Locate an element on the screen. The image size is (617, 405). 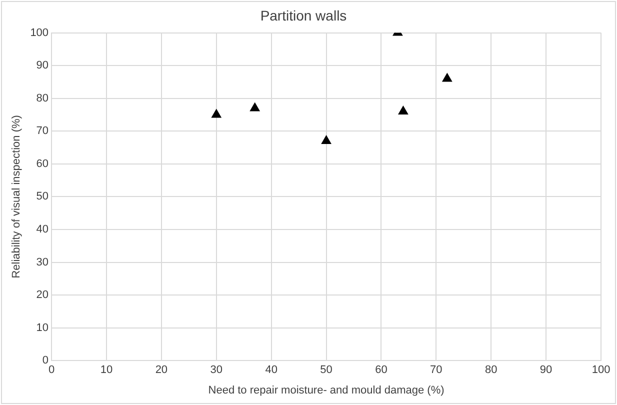
x-tick-label: 10 is located at coordinates (106, 370).